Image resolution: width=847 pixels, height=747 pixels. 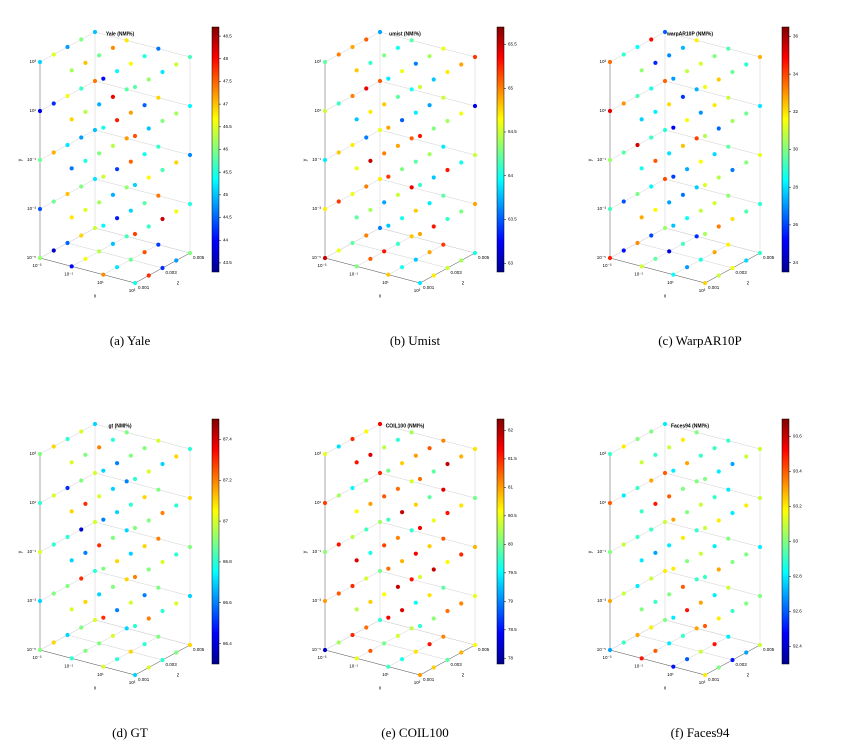 I want to click on axis-line, so click(x=657, y=270).